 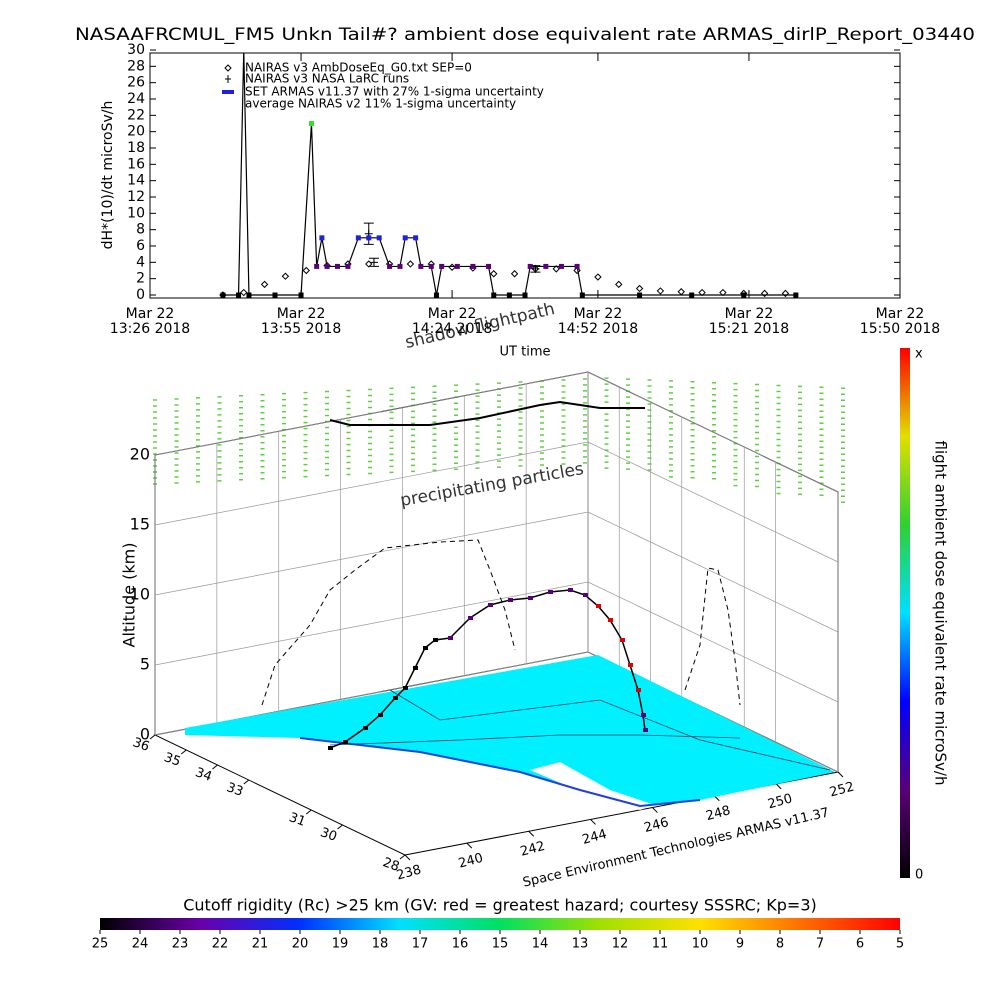 I want to click on legend-symbol, so click(x=228, y=92).